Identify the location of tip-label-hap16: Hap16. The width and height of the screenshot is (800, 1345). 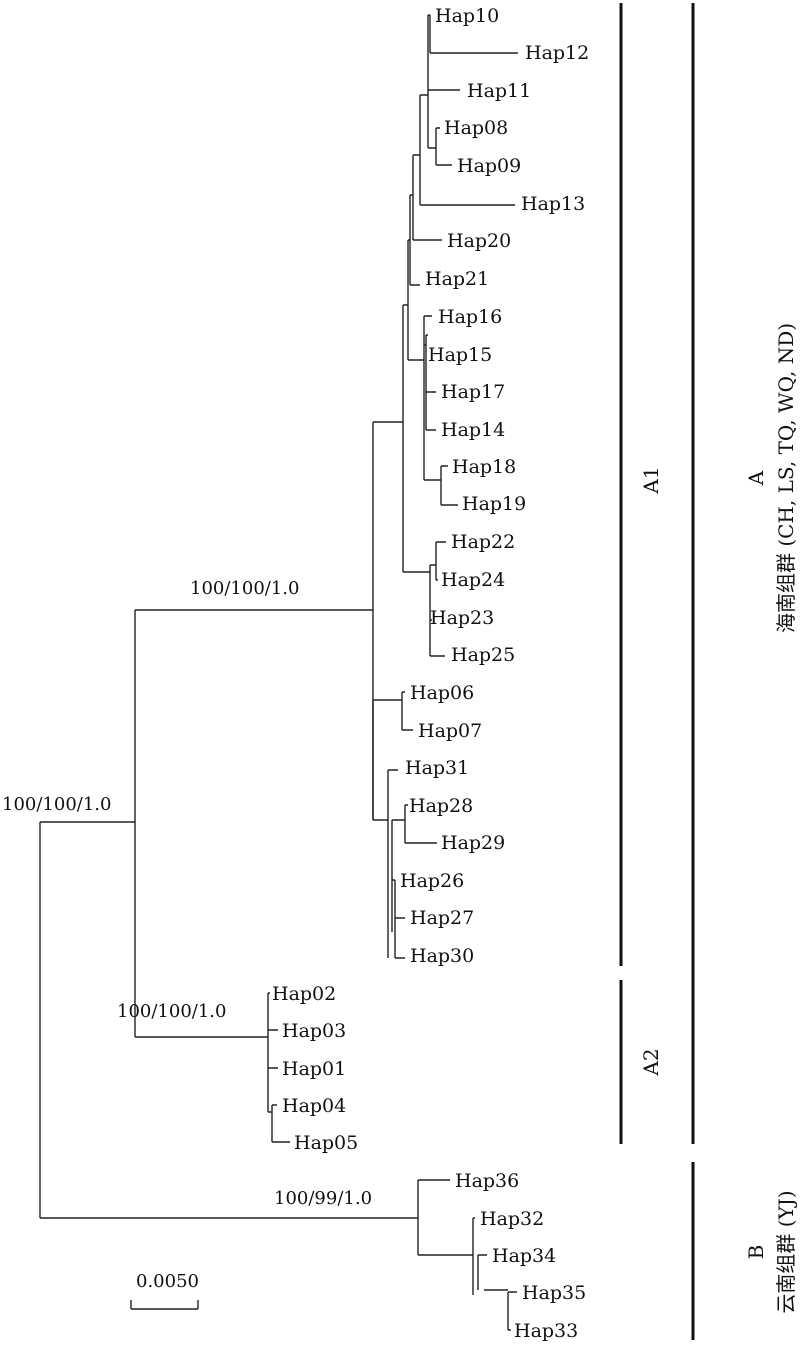
(470, 317).